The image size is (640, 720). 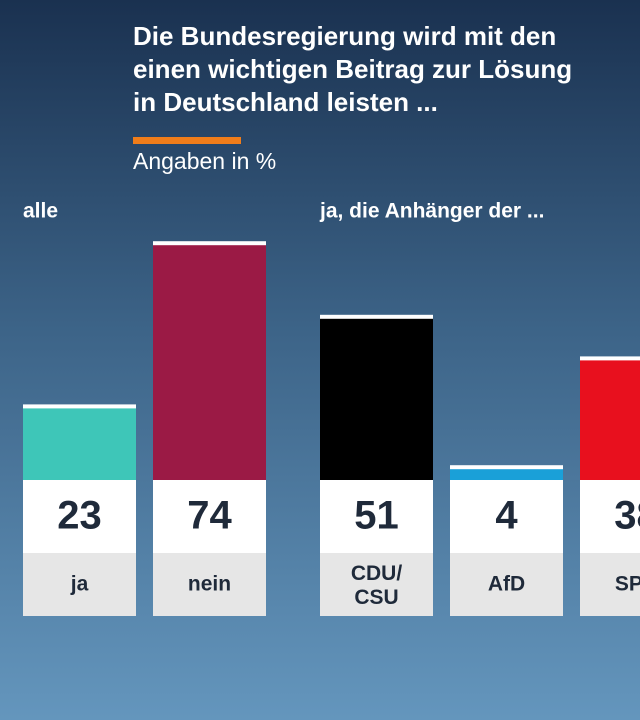 I want to click on category-label: CDU/CSU, so click(x=376, y=585).